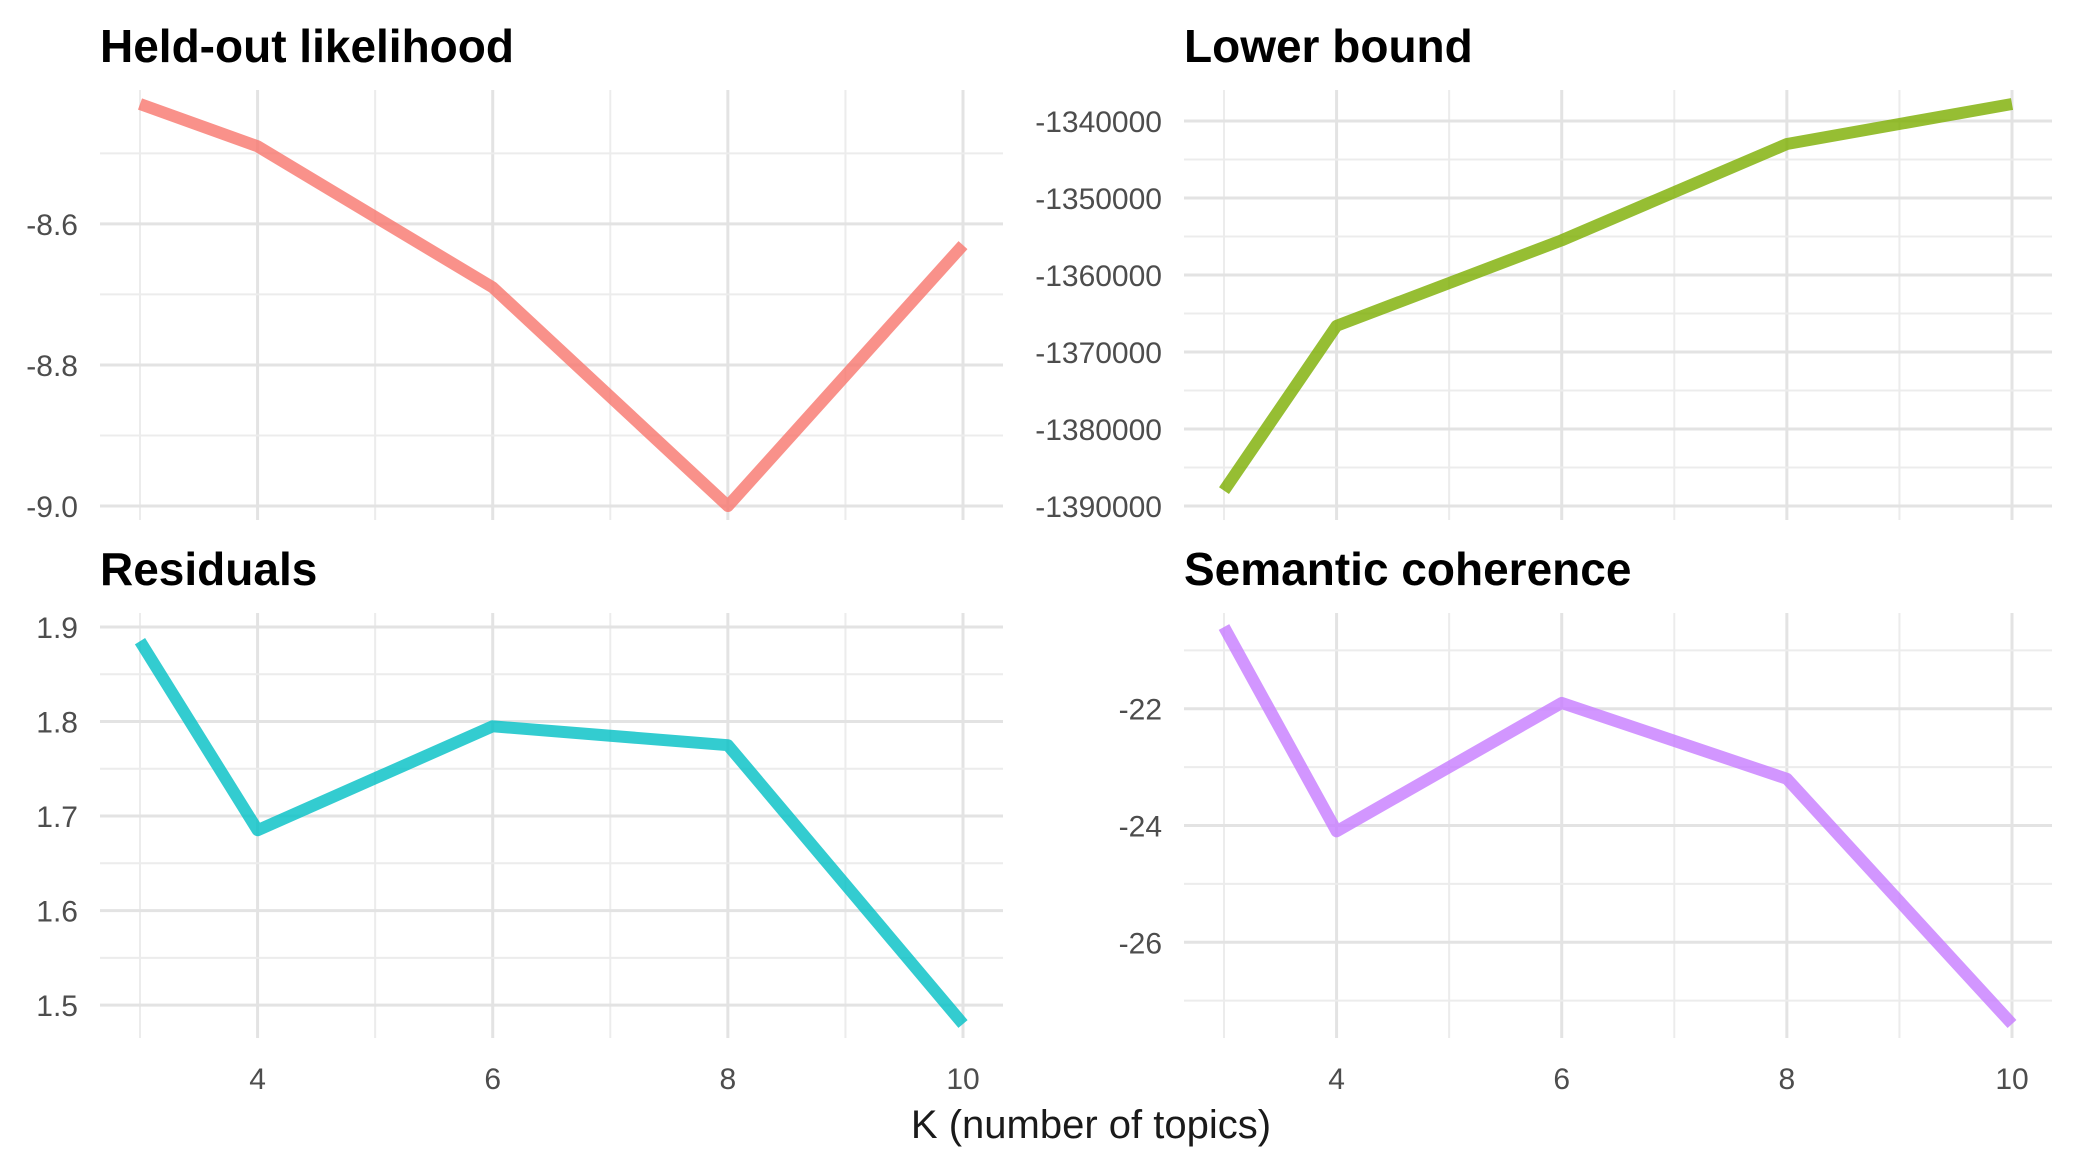  I want to click on y-tick-label: -1350000, so click(1098, 199).